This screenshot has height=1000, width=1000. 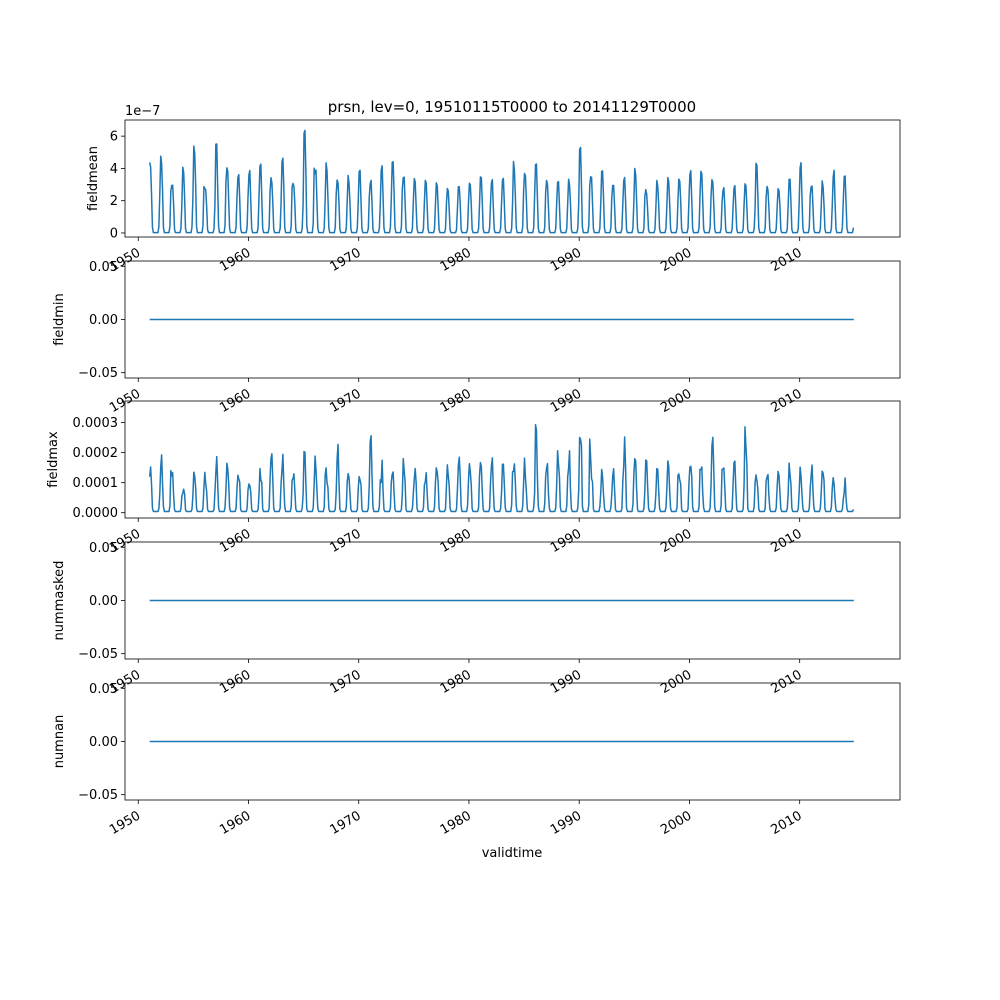 I want to click on axes-frame-fieldmean, so click(x=512, y=178).